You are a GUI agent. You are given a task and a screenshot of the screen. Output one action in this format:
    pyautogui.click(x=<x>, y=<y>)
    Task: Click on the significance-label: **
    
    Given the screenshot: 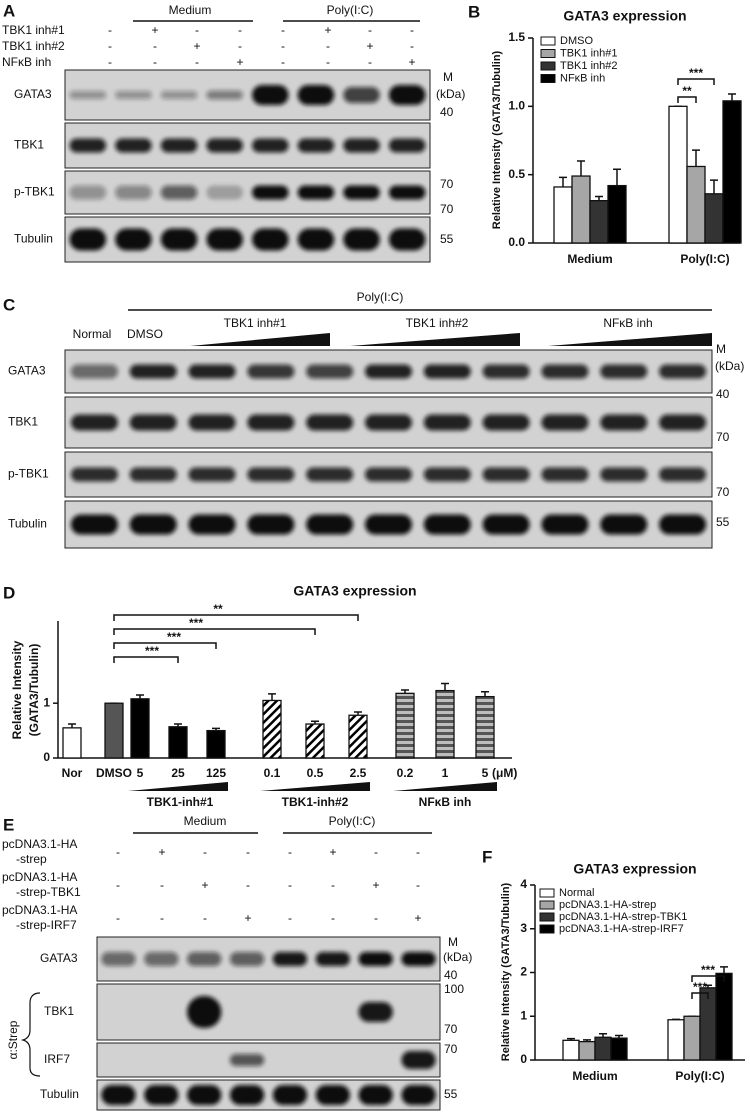 What is the action you would take?
    pyautogui.click(x=687, y=91)
    